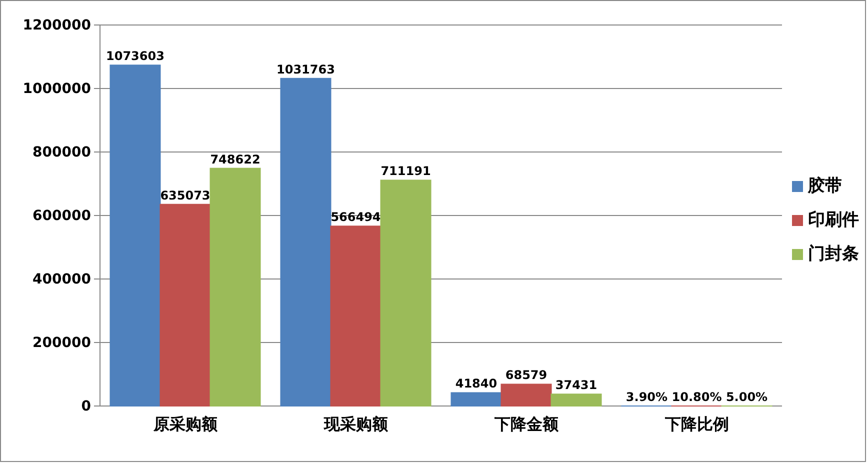  I want to click on y-tick-label: 1200000, so click(57, 25).